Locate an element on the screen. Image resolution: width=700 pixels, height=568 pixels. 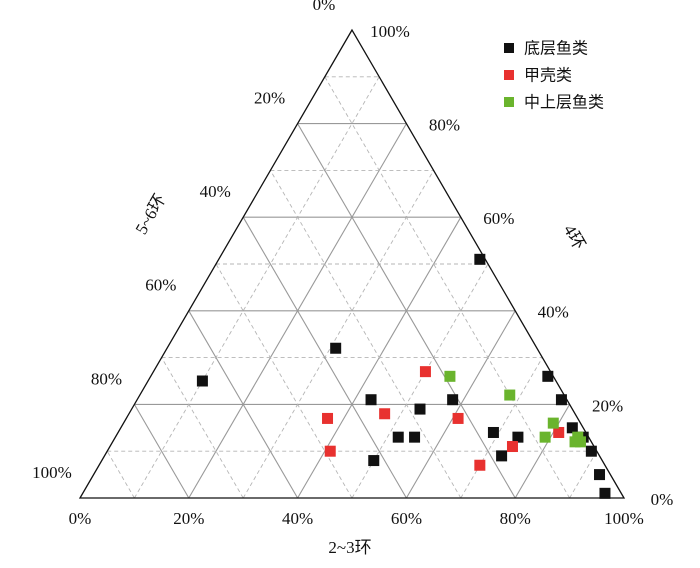
x-tick-label: 100% is located at coordinates (624, 518).